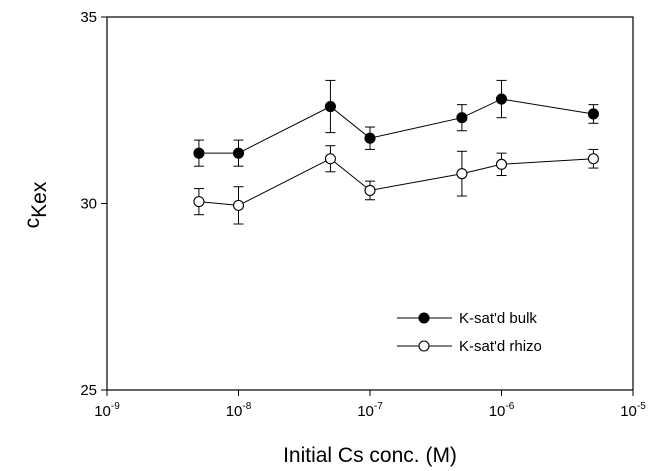 This screenshot has width=665, height=471. What do you see at coordinates (88, 390) in the screenshot?
I see `y-tick-label: 25` at bounding box center [88, 390].